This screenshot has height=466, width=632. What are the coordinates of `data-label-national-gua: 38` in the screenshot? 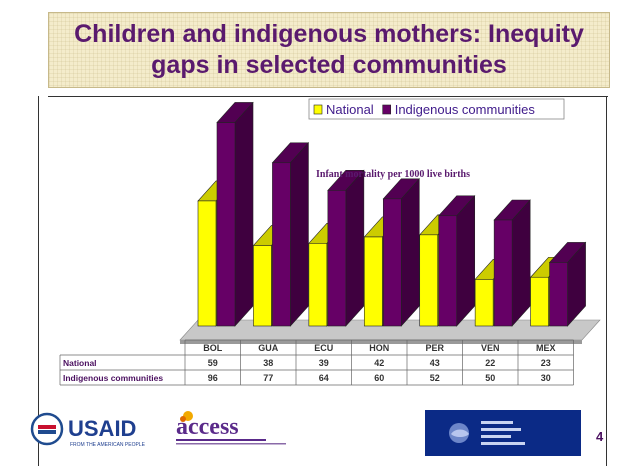 It's located at (268, 363).